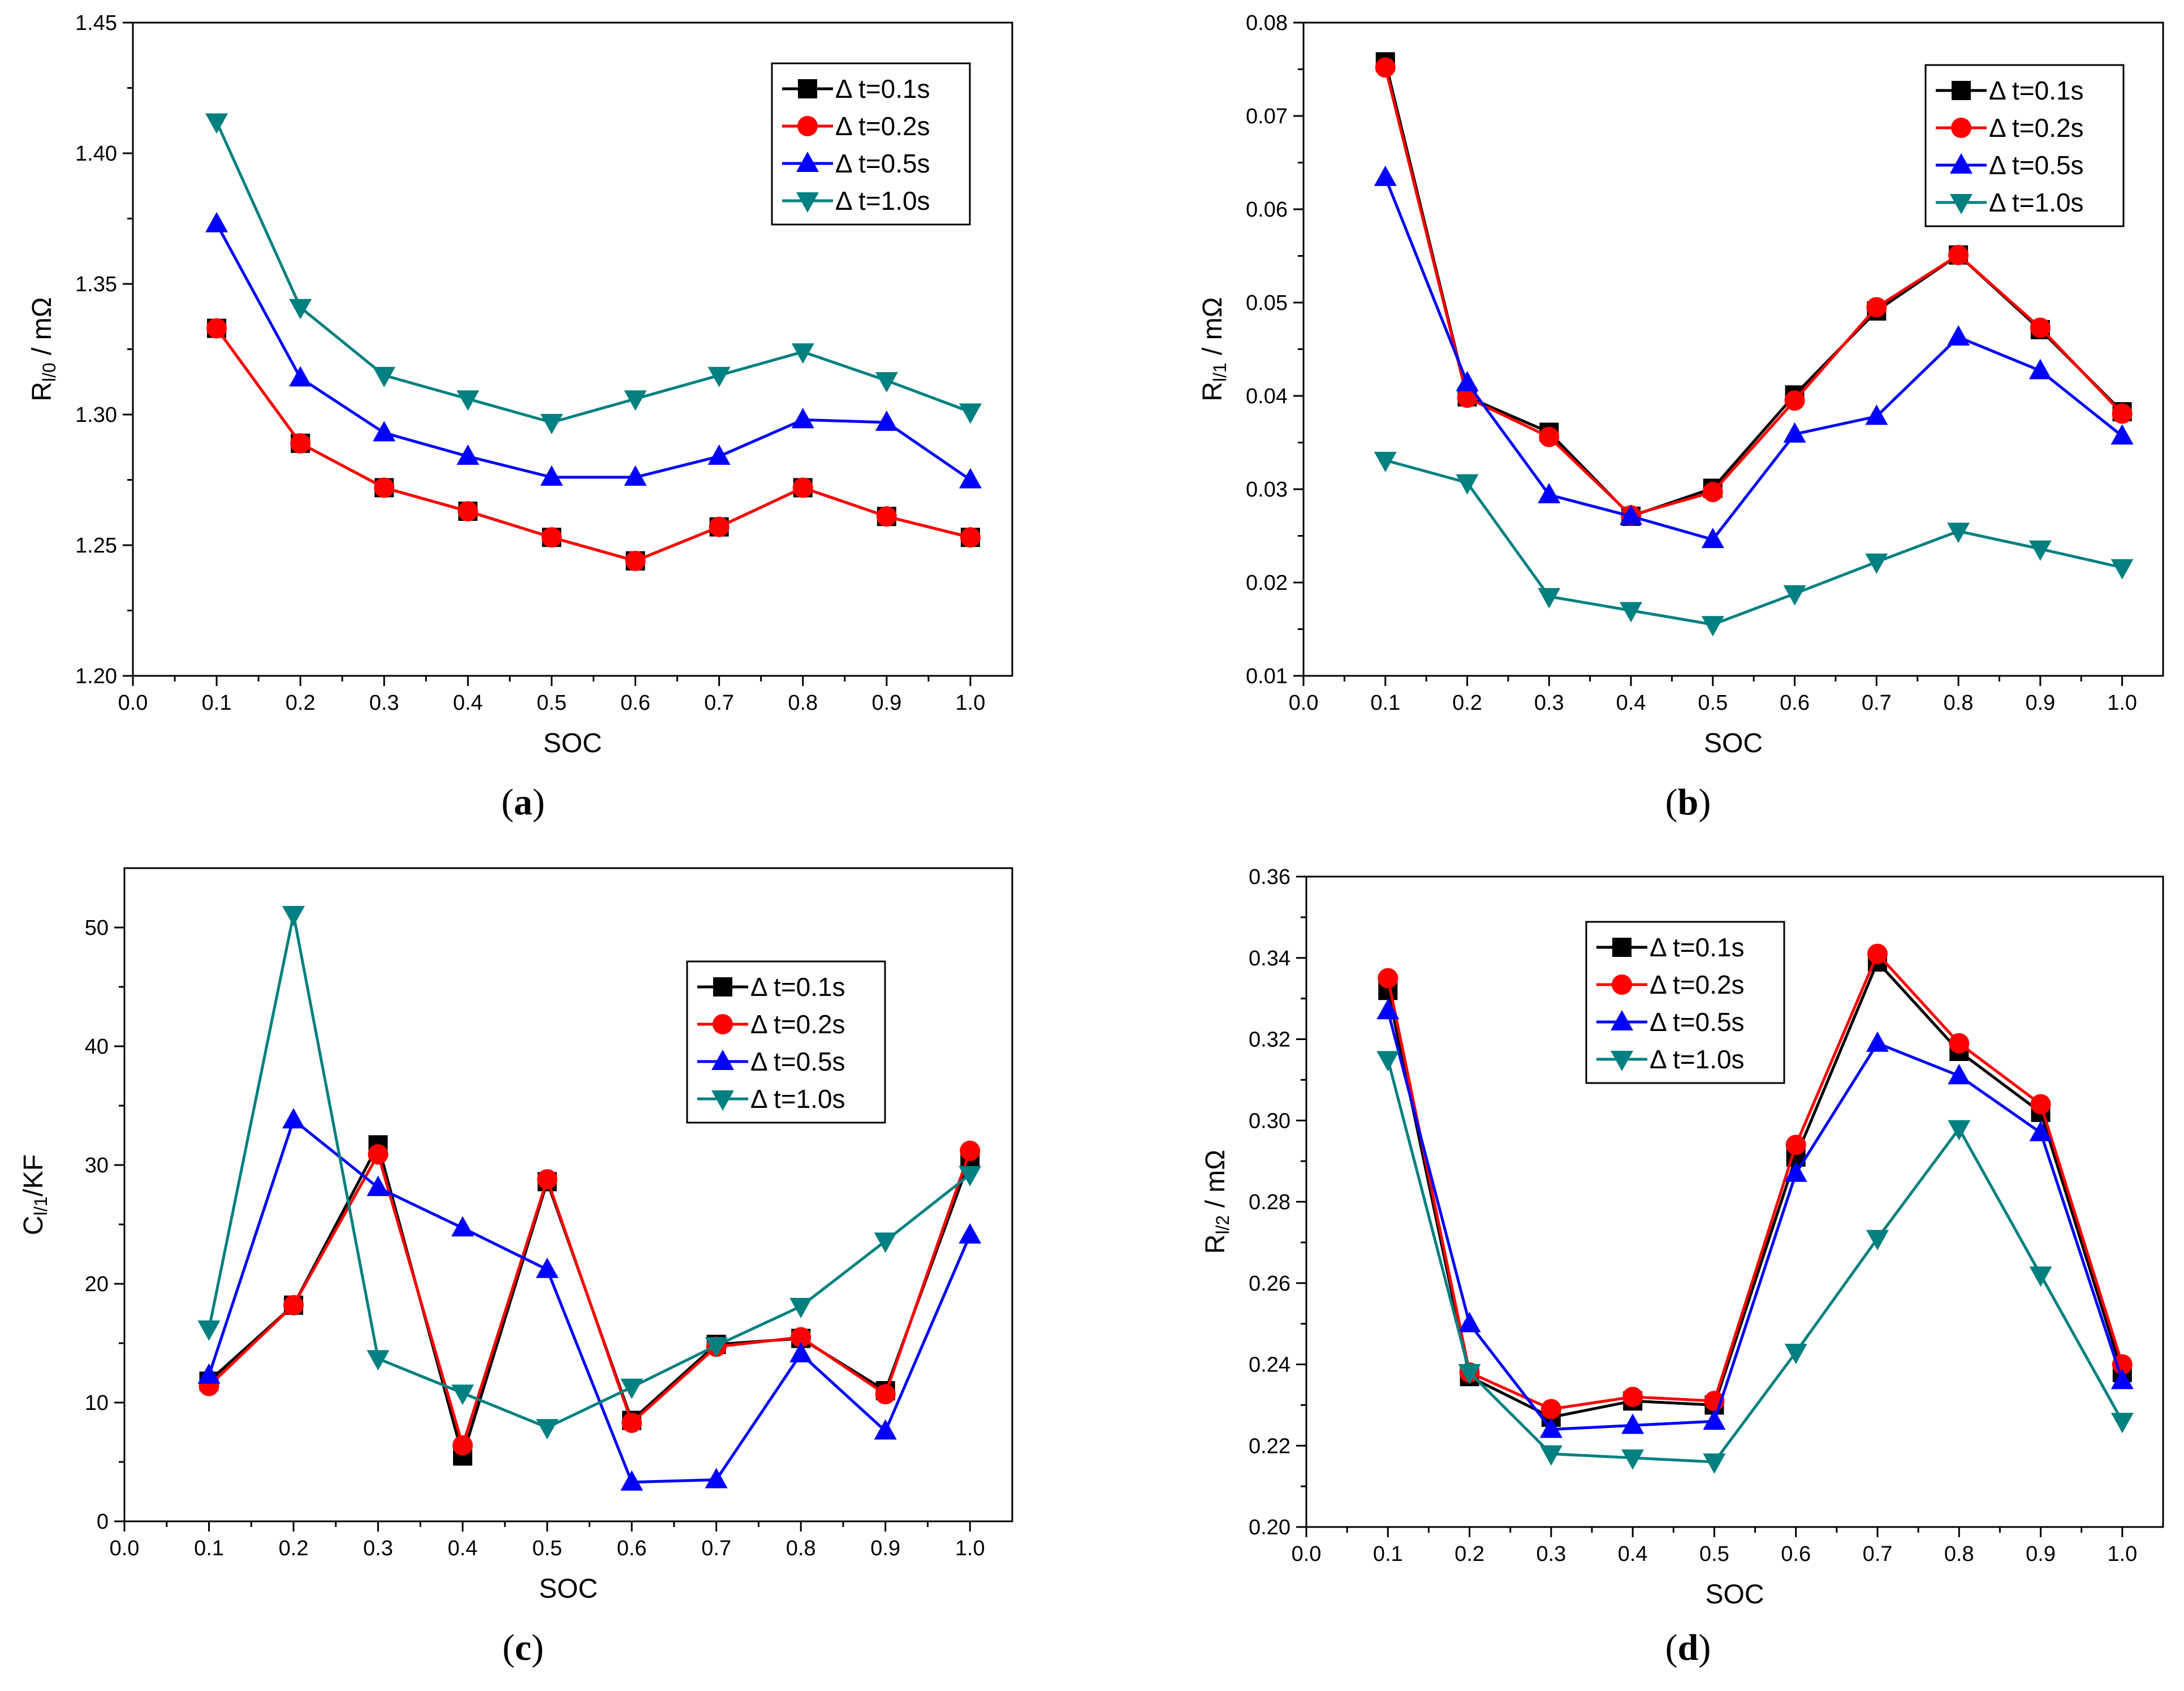 The image size is (2184, 1691). Describe the element at coordinates (1269, 1121) in the screenshot. I see `y-tick-label: 0.30` at that location.